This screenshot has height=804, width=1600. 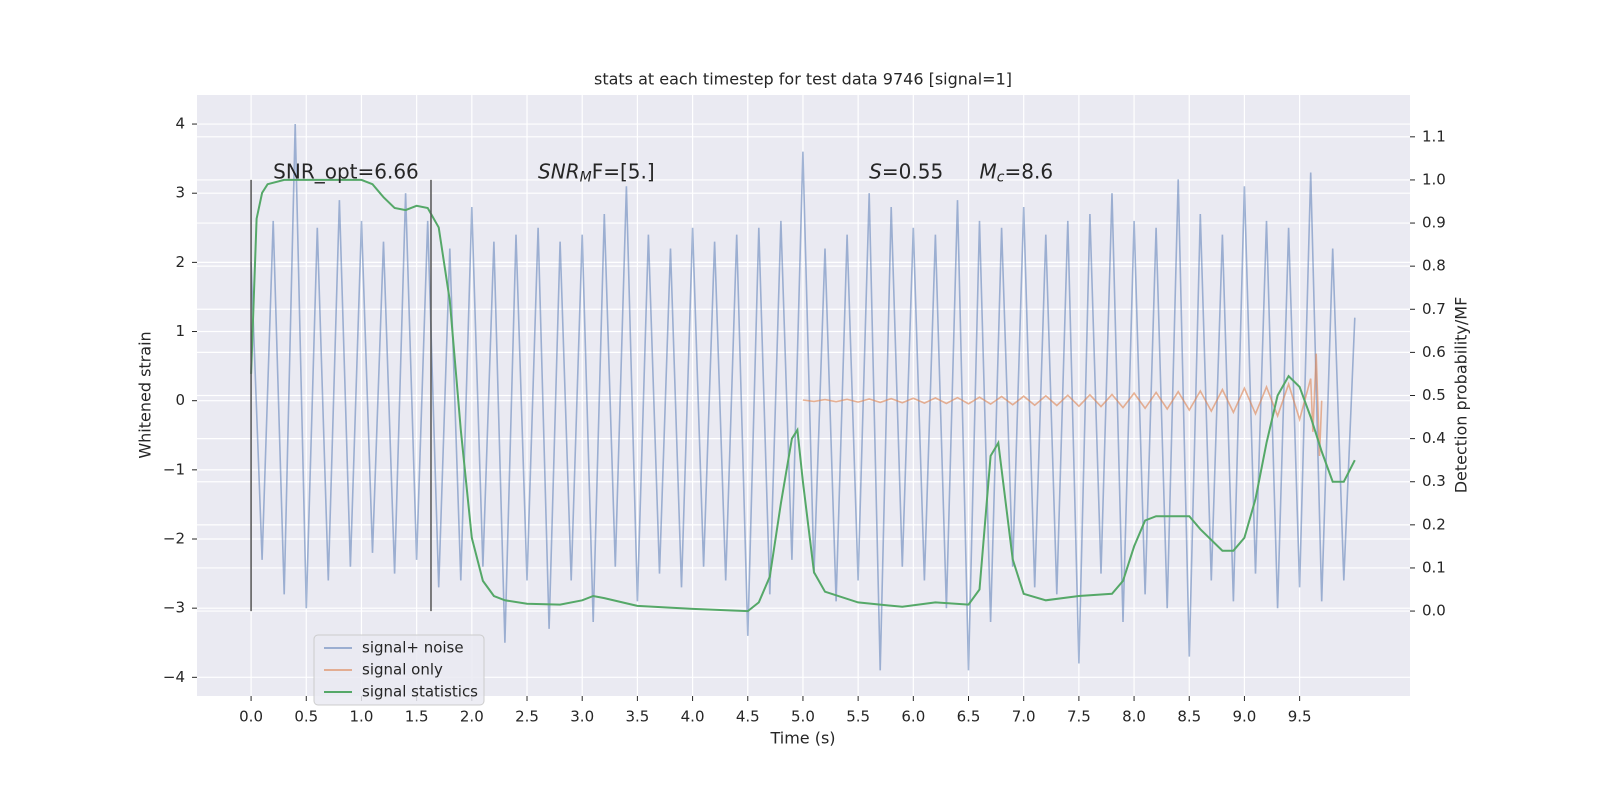 I want to click on annotation: Mc=8.6, so click(x=1017, y=172).